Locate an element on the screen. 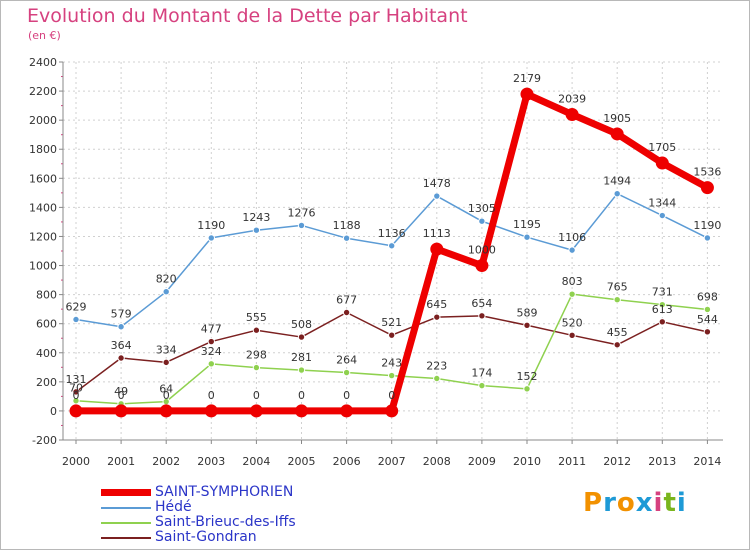 The width and height of the screenshot is (750, 550). legend-label: SAINT-SYMPHORIEN is located at coordinates (224, 492).